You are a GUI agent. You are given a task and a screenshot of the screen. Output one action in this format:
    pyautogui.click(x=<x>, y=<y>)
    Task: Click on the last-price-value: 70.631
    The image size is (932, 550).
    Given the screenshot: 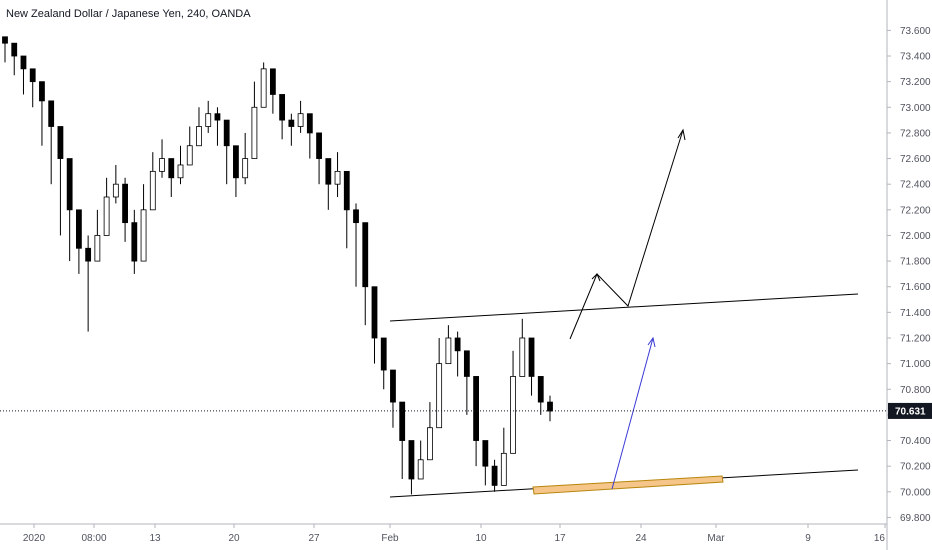 What is the action you would take?
    pyautogui.click(x=910, y=411)
    